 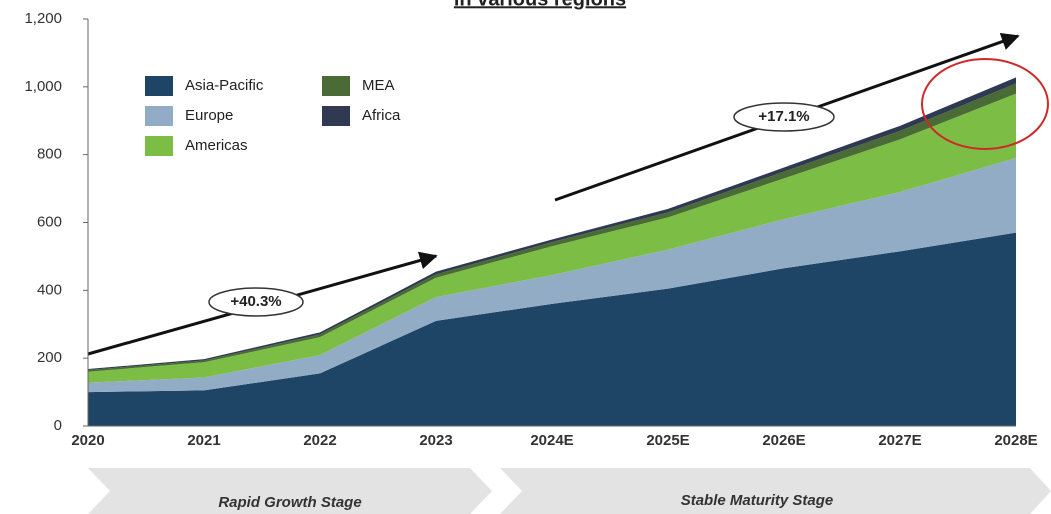 I want to click on legend-label: Asia-Pacific, so click(x=224, y=85).